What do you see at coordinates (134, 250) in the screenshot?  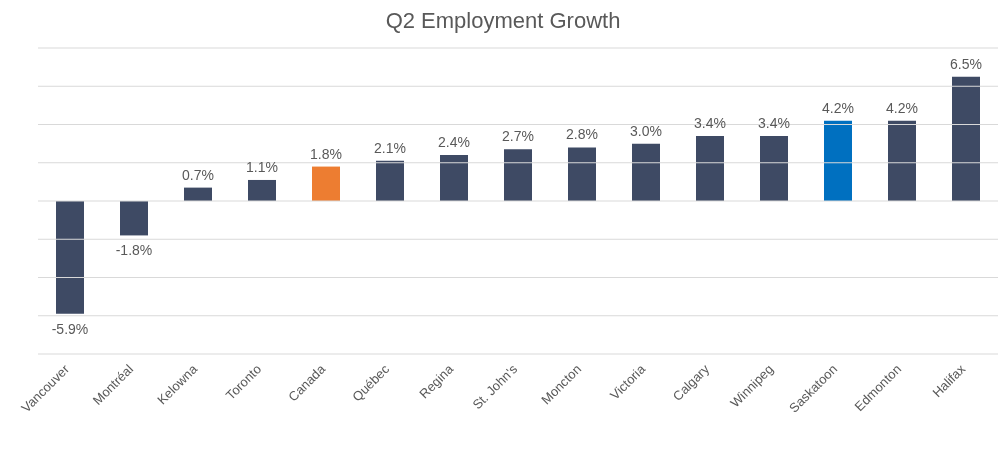 I see `data-label: -1.8%` at bounding box center [134, 250].